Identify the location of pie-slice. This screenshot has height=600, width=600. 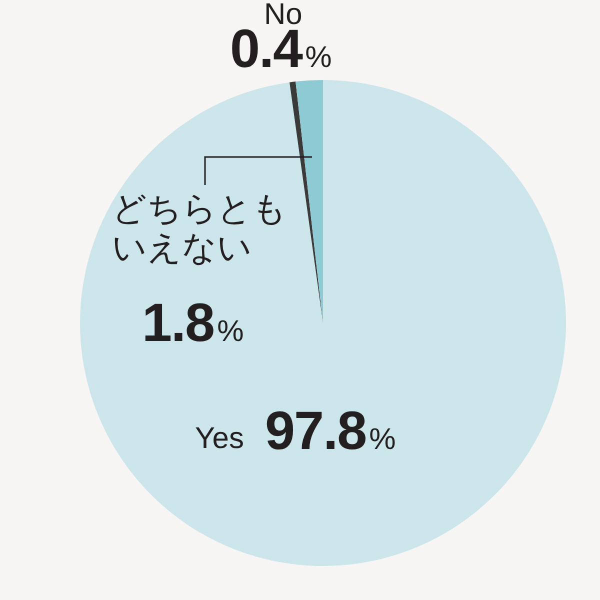
(309, 201).